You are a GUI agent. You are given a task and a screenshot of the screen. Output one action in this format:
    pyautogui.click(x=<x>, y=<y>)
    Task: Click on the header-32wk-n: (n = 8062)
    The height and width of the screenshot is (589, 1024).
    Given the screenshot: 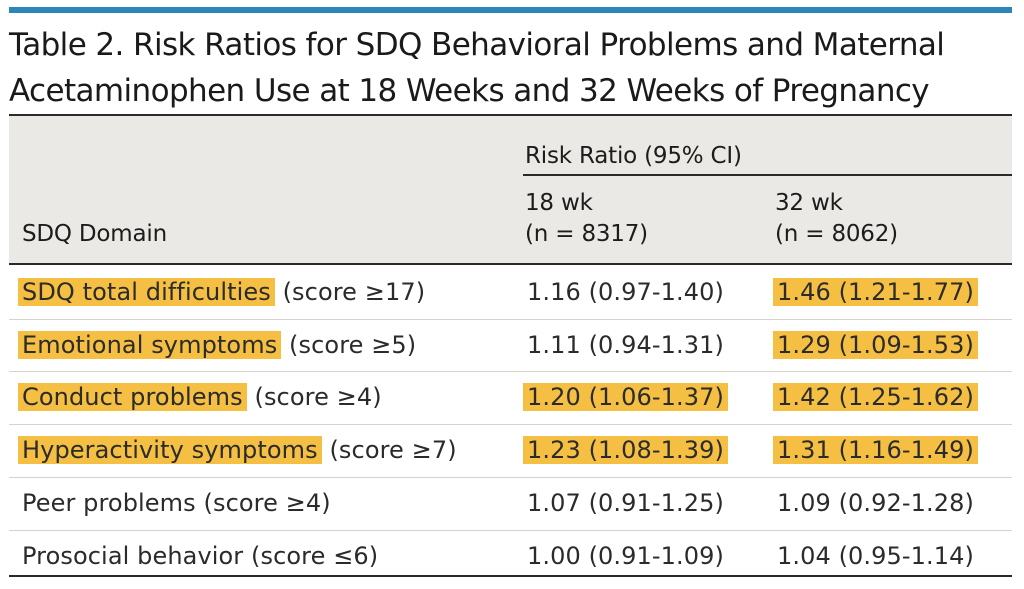 What is the action you would take?
    pyautogui.click(x=836, y=234)
    